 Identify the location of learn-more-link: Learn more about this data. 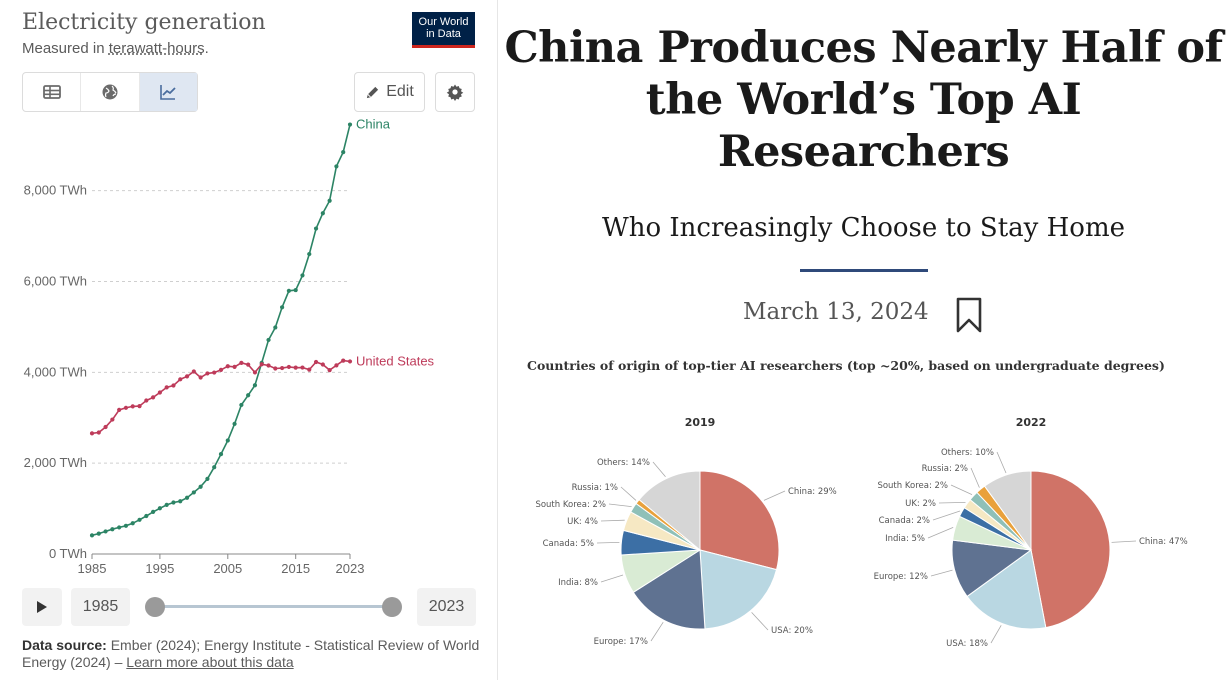
(210, 662).